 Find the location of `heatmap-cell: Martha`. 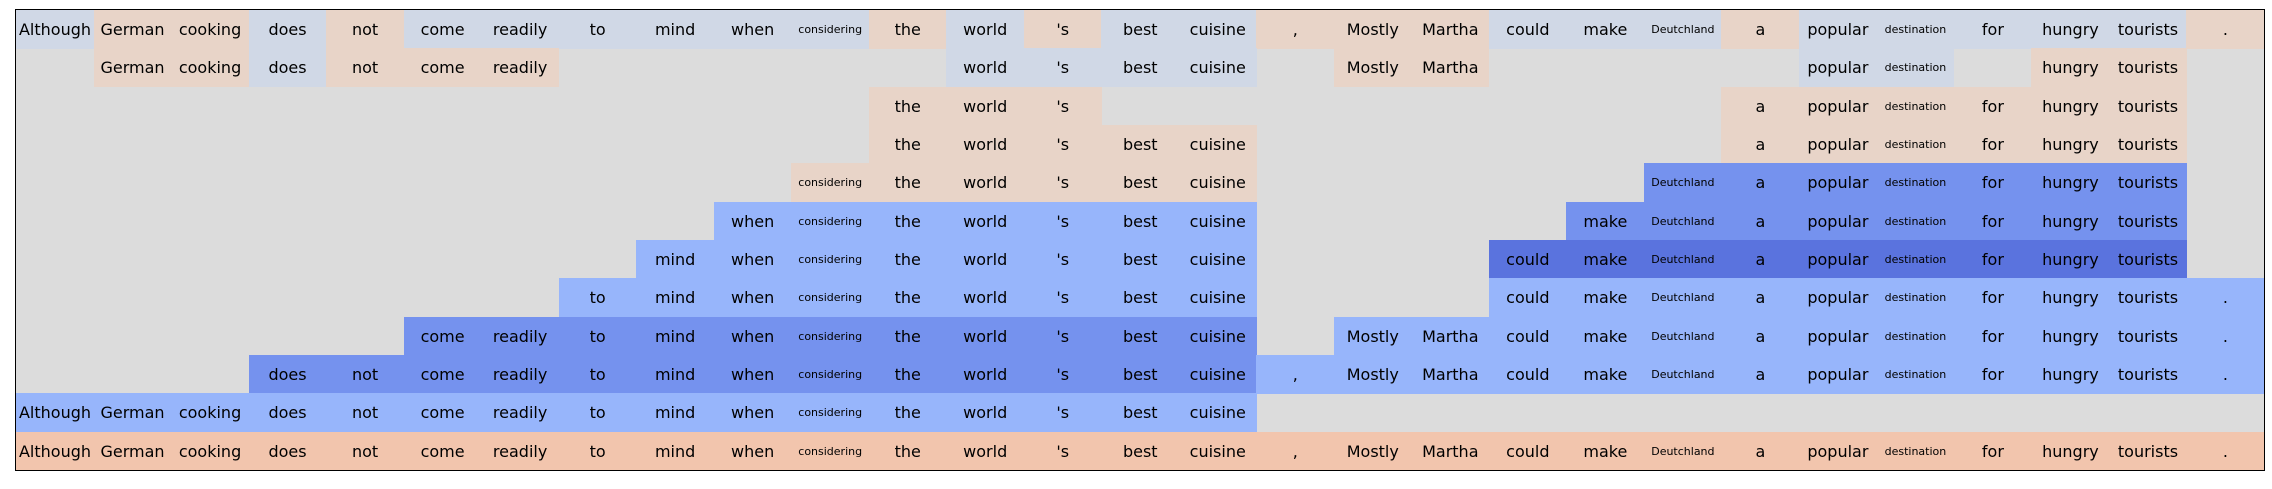

heatmap-cell: Martha is located at coordinates (1450, 336).